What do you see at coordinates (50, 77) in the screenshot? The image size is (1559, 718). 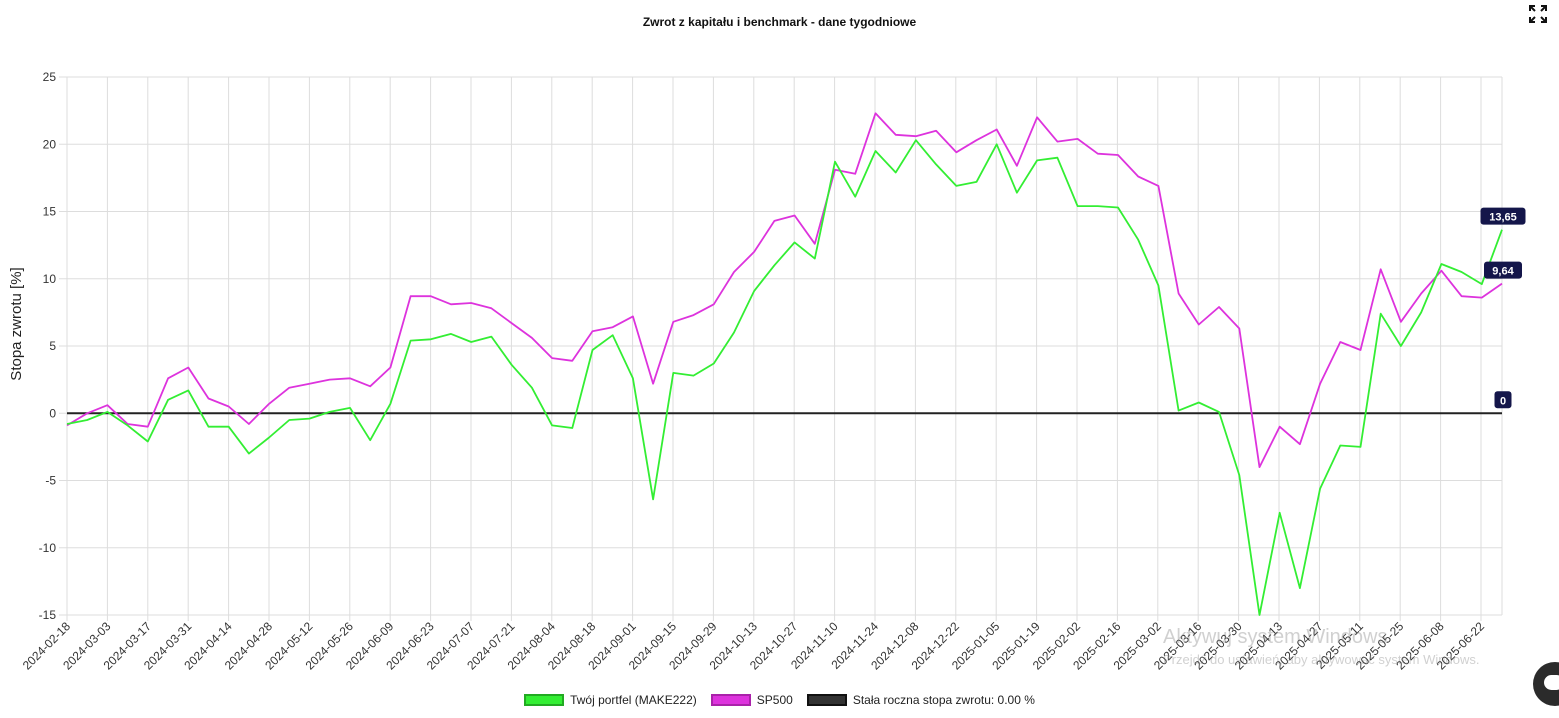 I see `y-tick-label: 25` at bounding box center [50, 77].